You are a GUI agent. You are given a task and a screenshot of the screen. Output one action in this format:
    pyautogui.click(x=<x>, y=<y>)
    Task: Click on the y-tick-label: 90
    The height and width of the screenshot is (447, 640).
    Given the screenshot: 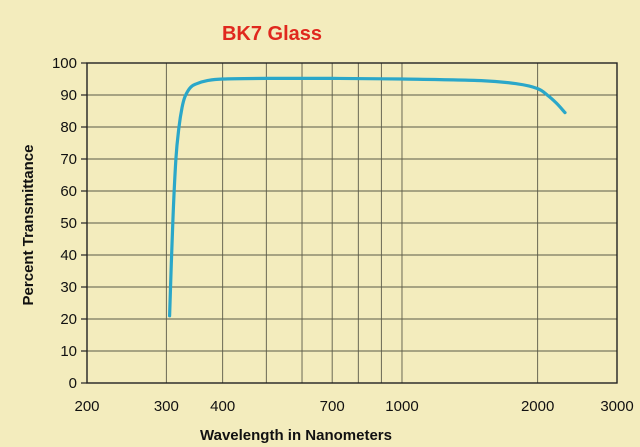 What is the action you would take?
    pyautogui.click(x=68, y=95)
    